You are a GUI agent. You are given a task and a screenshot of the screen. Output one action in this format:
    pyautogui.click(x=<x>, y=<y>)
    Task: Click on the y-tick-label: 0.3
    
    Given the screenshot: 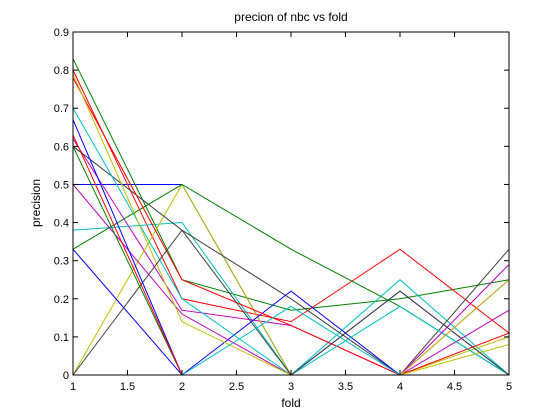 What is the action you would take?
    pyautogui.click(x=61, y=262)
    